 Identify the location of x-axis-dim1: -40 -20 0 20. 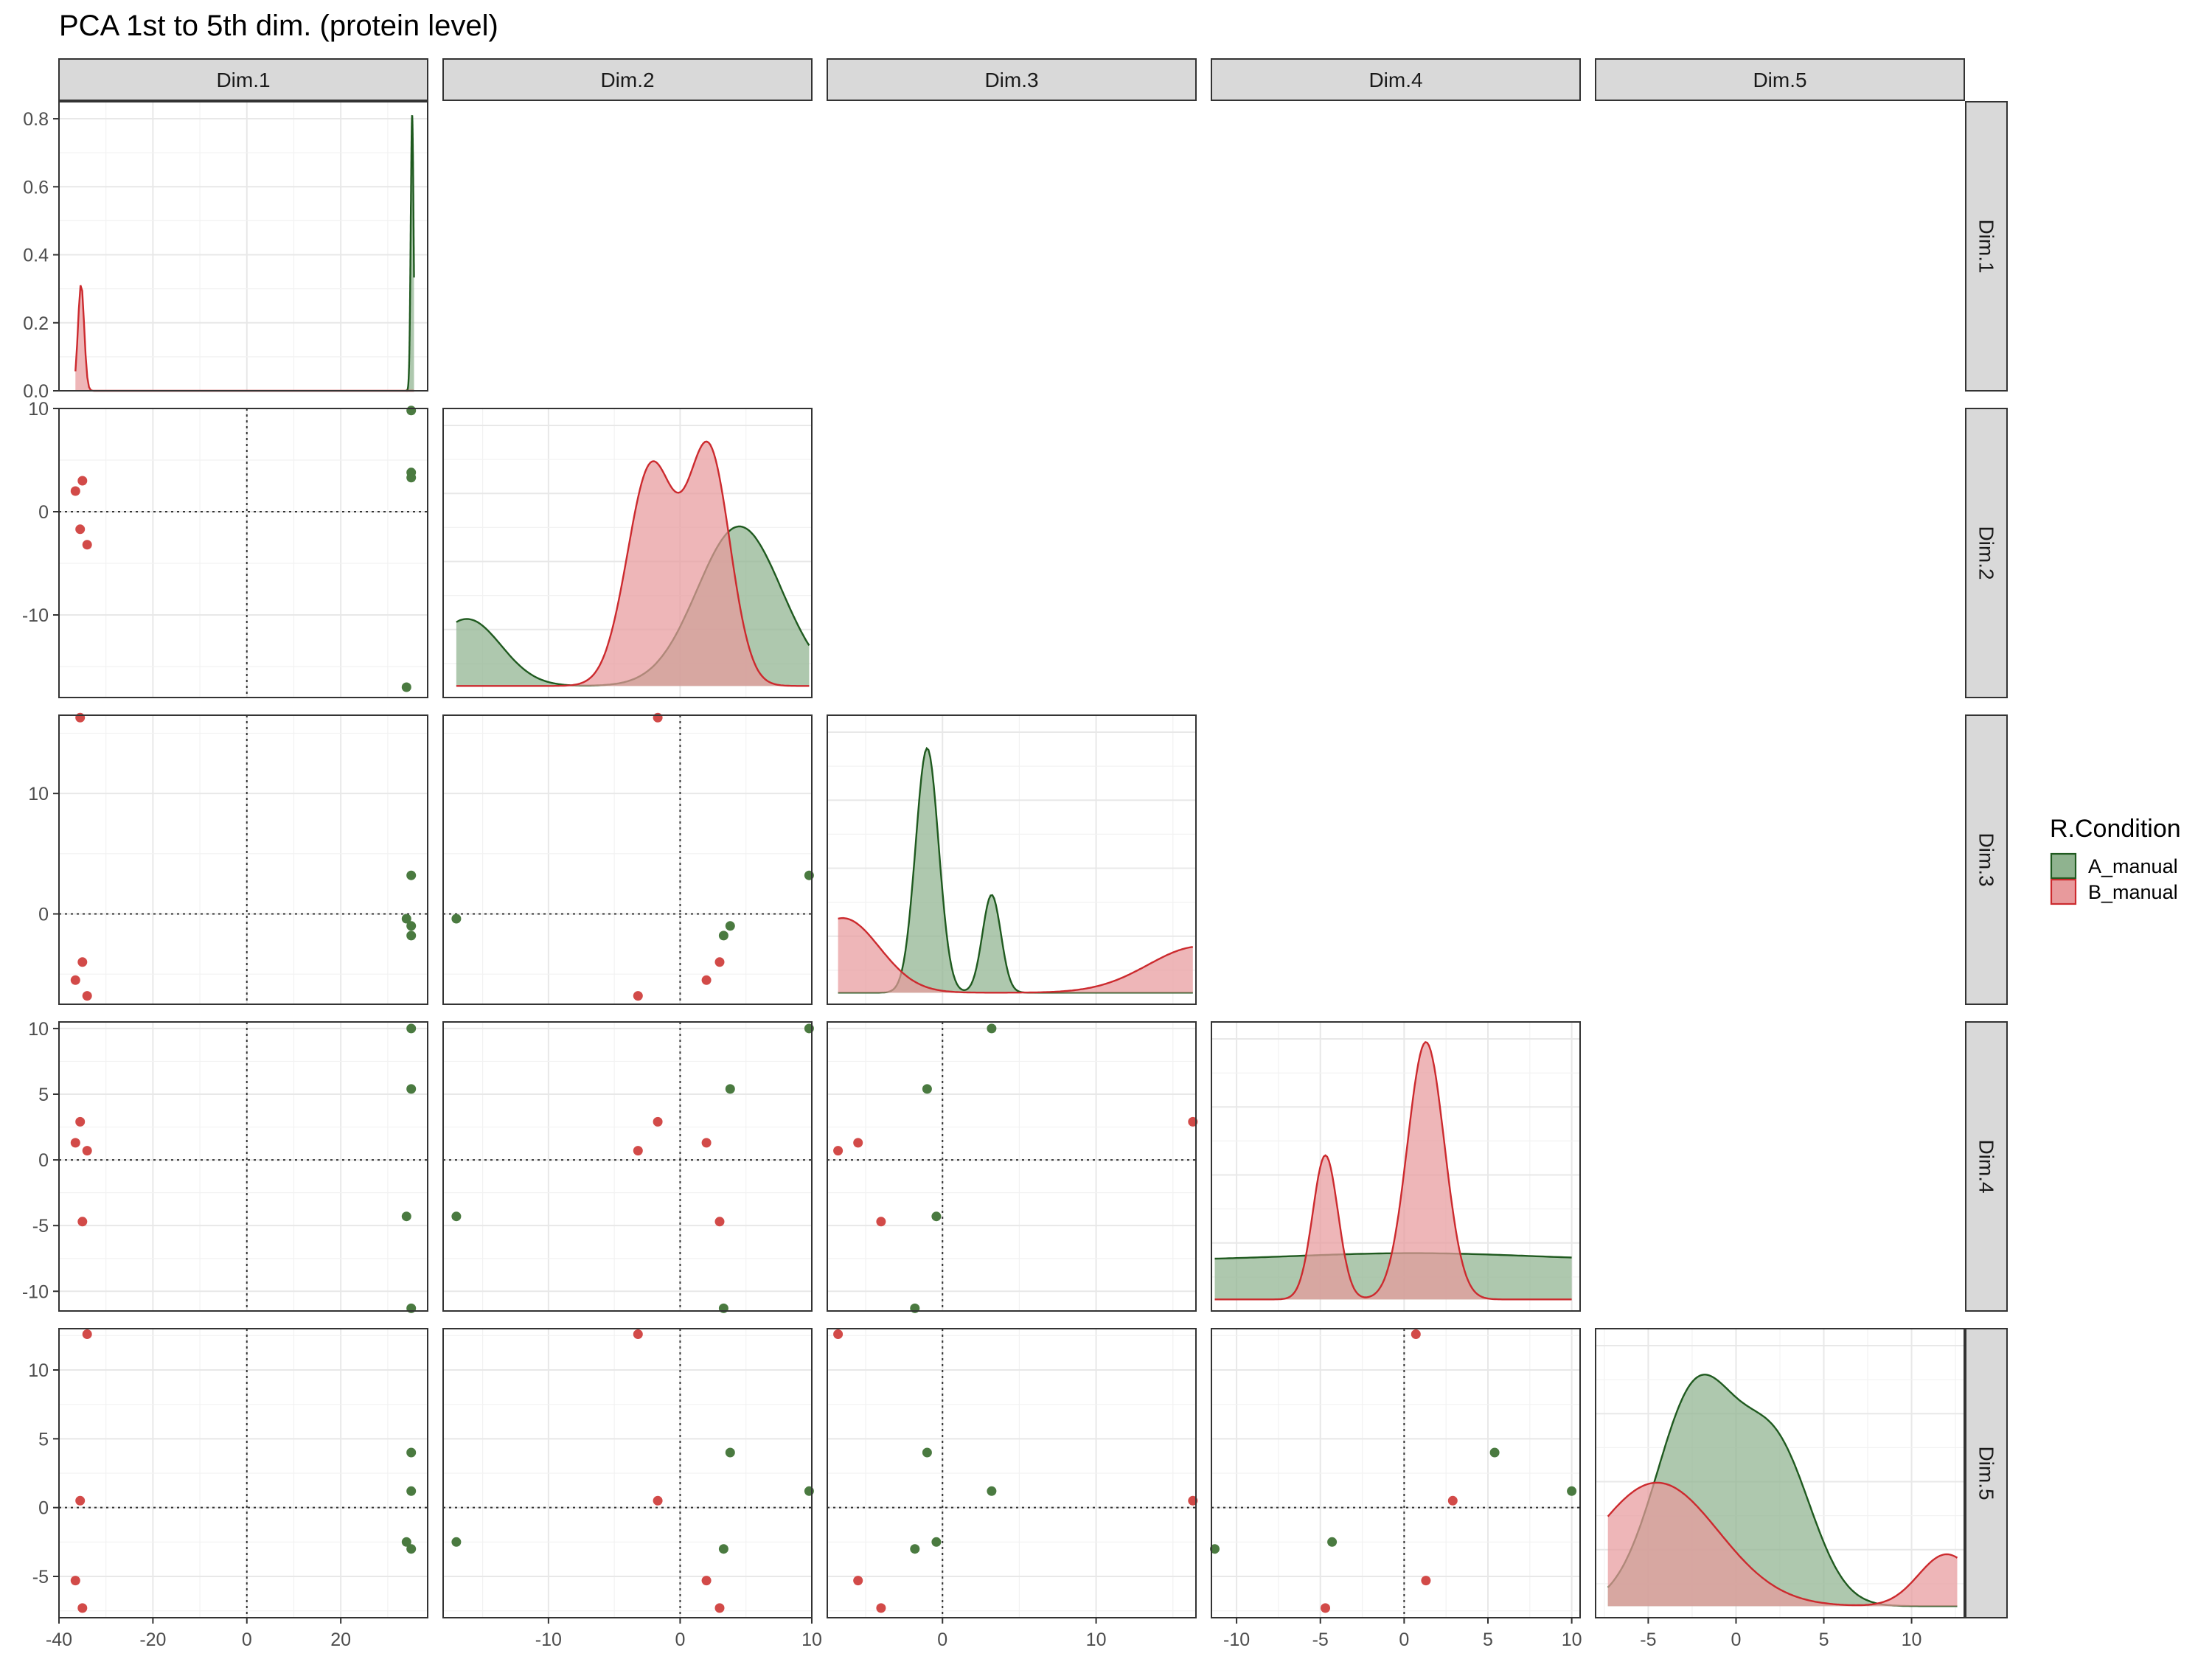
(198, 1634).